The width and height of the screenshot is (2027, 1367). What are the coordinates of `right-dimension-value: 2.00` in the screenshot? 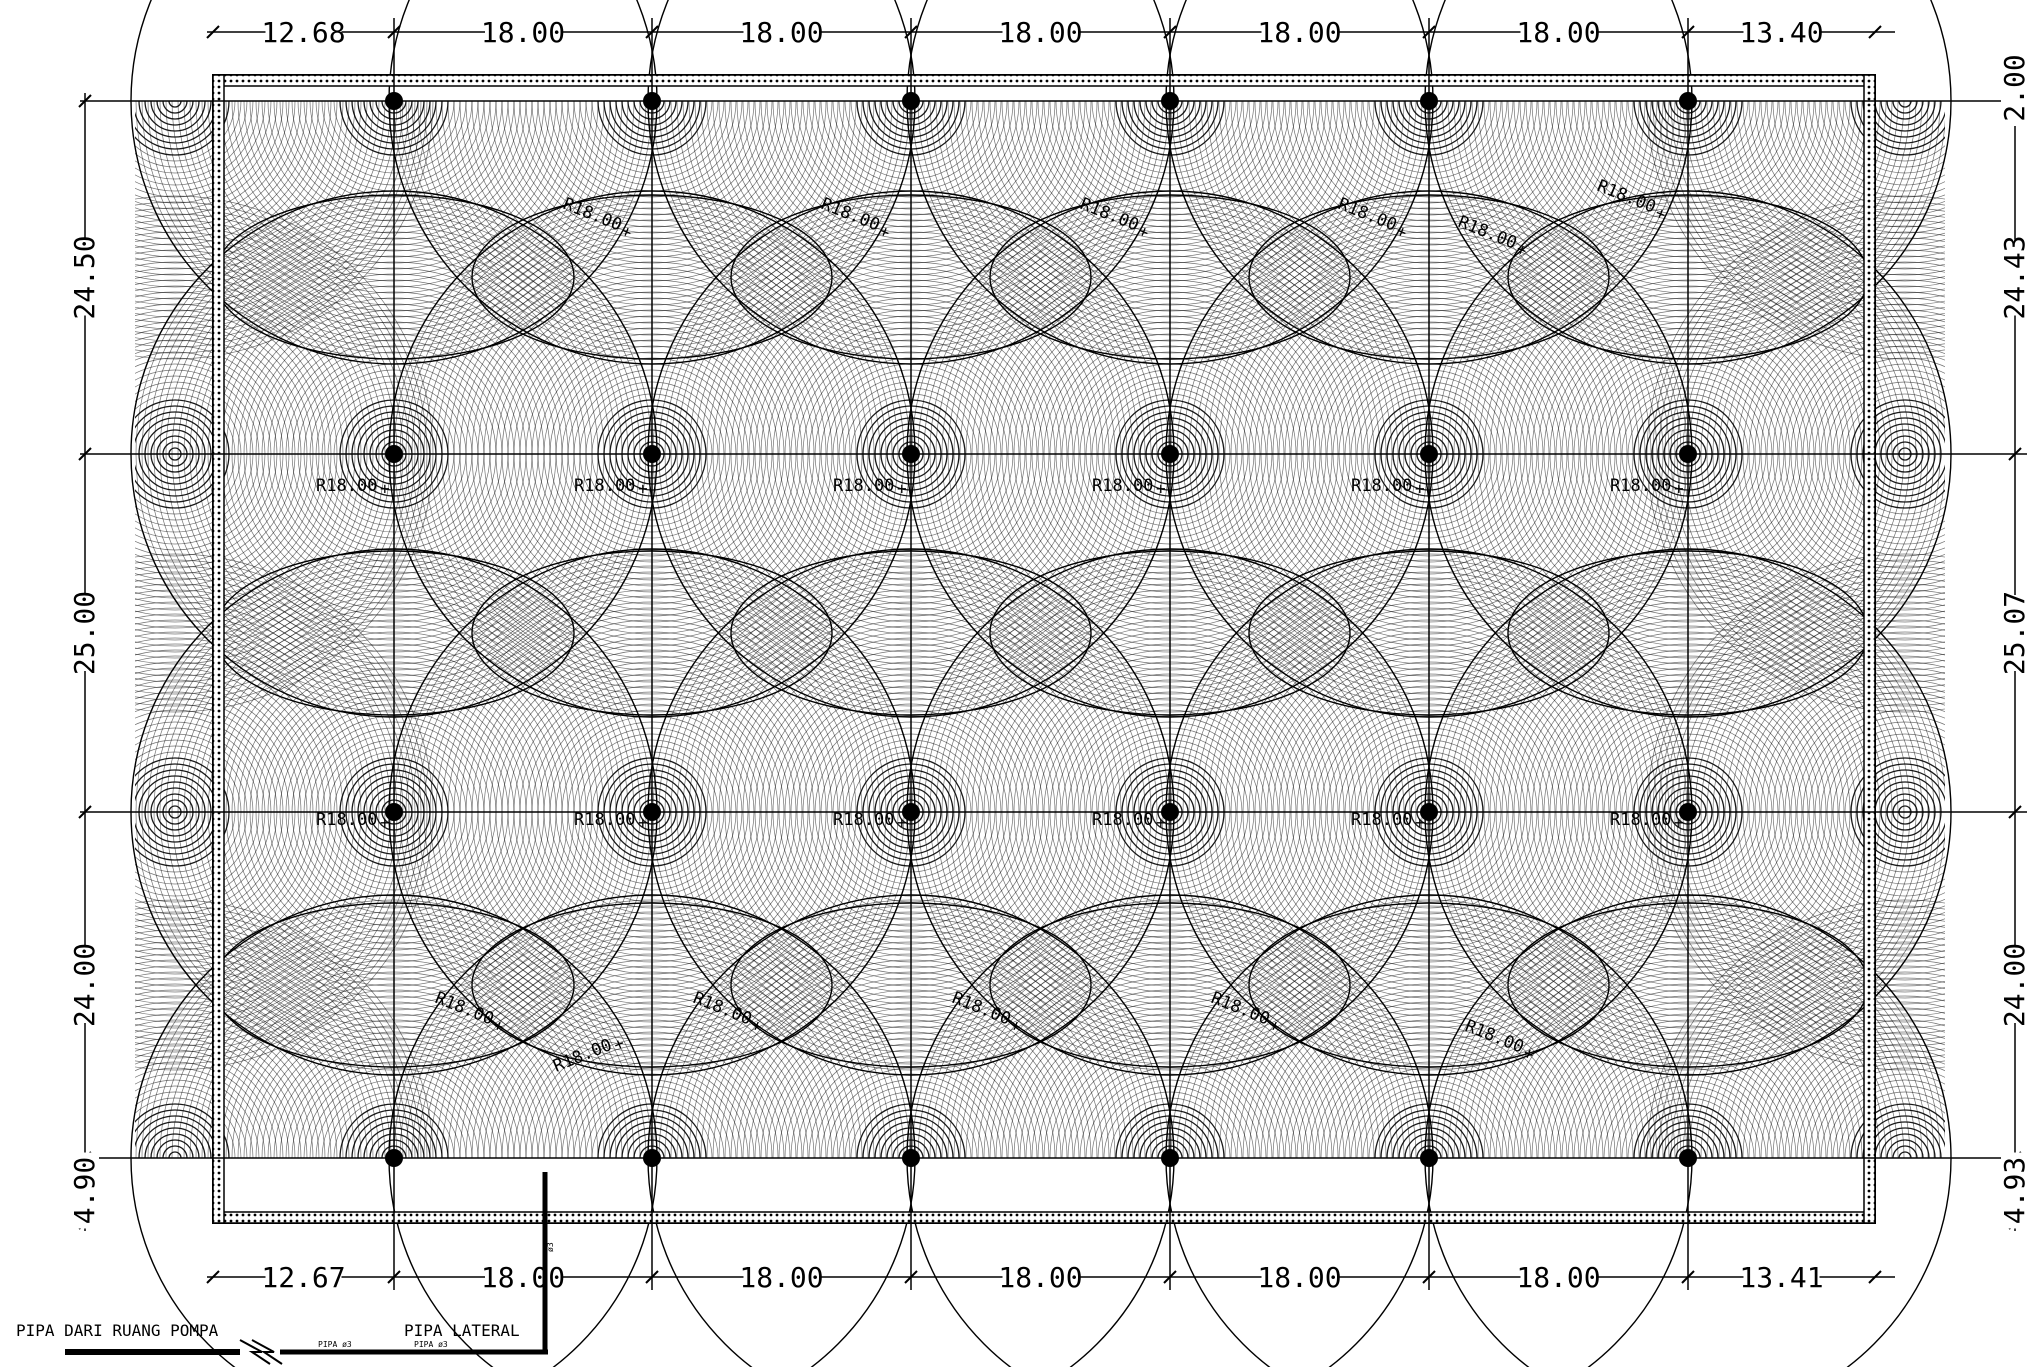 It's located at (2012, 87).